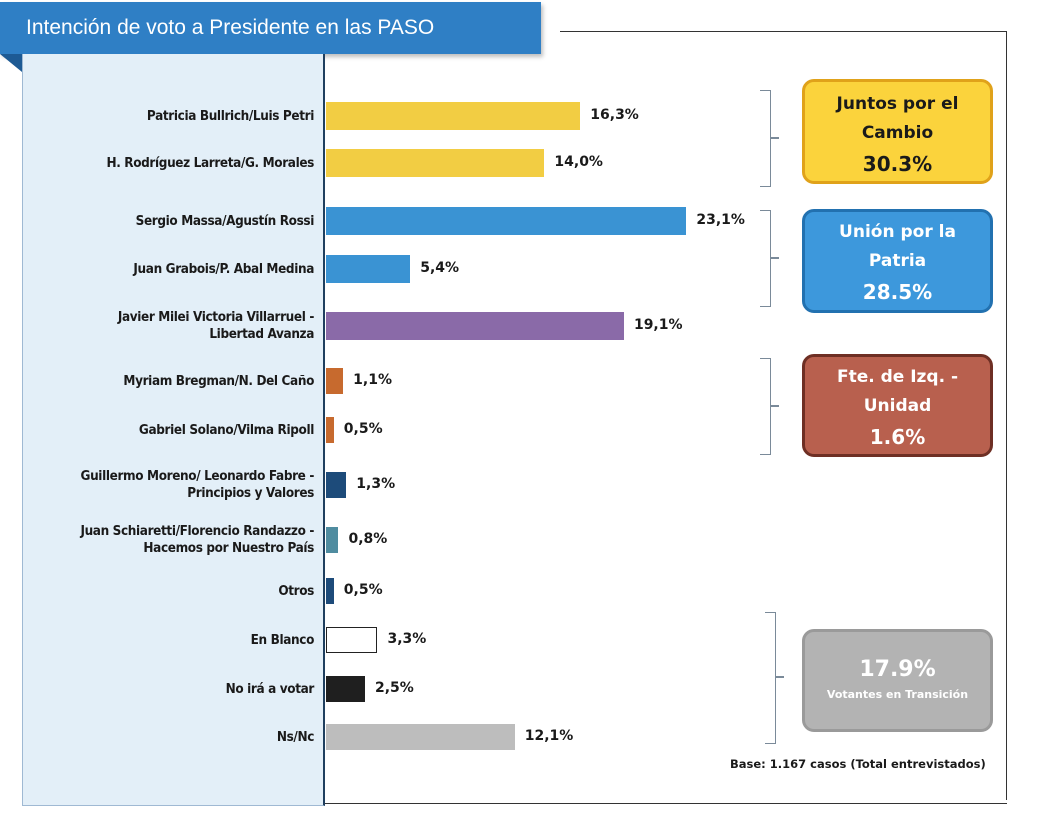 This screenshot has width=1037, height=814. What do you see at coordinates (282, 640) in the screenshot?
I see `category-label-line: En Blanco` at bounding box center [282, 640].